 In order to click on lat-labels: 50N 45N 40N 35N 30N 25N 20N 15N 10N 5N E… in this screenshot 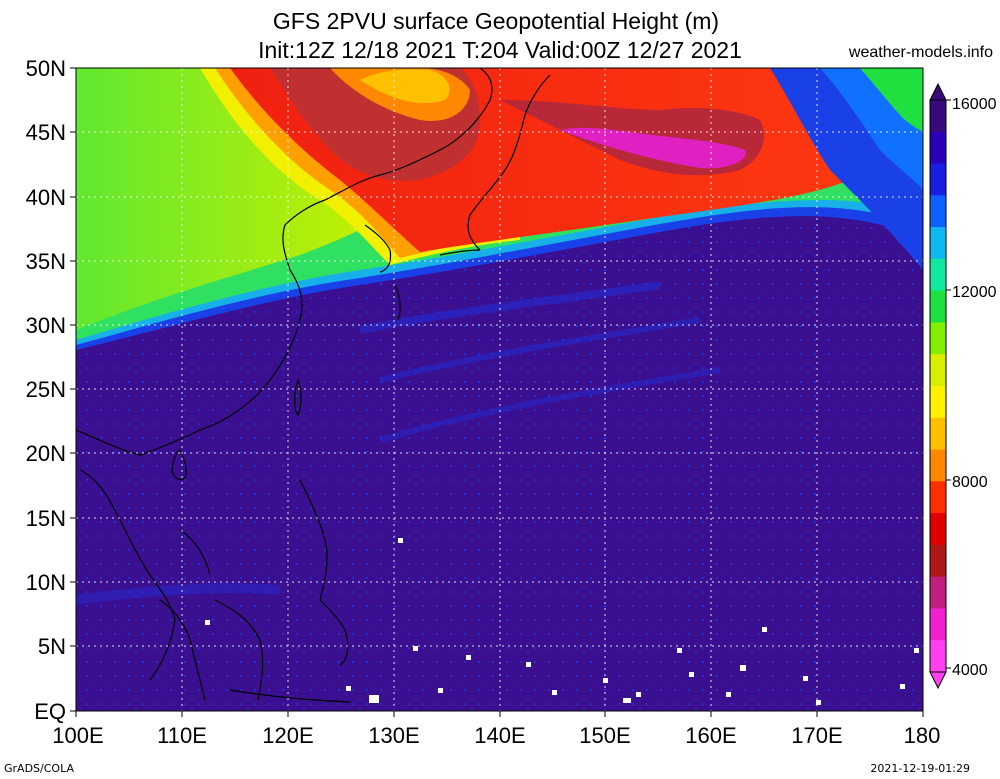, I will do `click(46, 390)`.